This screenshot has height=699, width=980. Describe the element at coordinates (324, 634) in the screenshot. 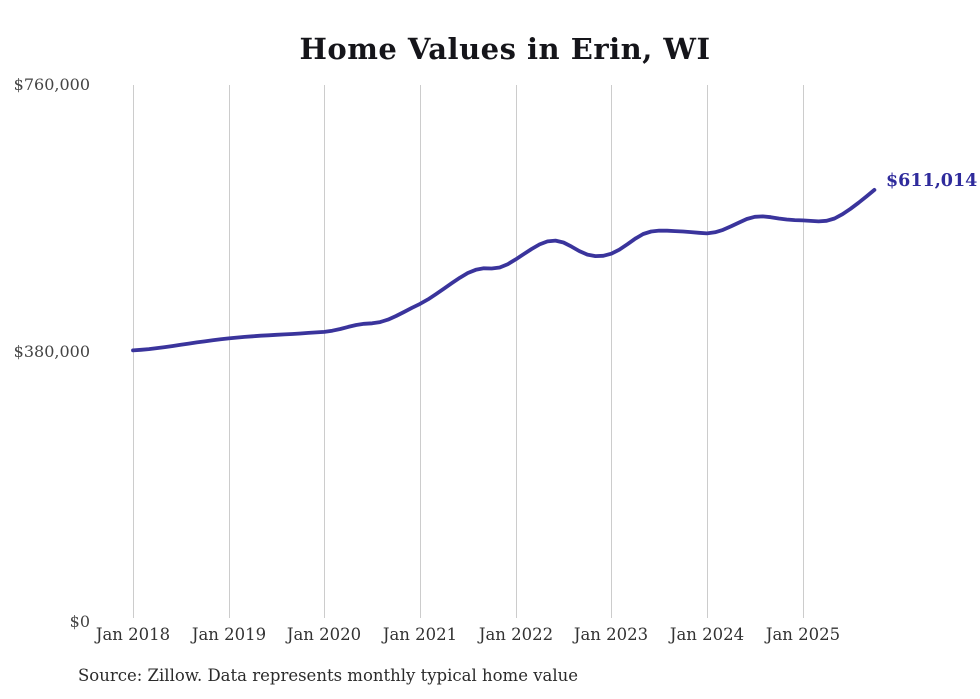

I see `x-tick-jan-2020: Jan 2020` at that location.